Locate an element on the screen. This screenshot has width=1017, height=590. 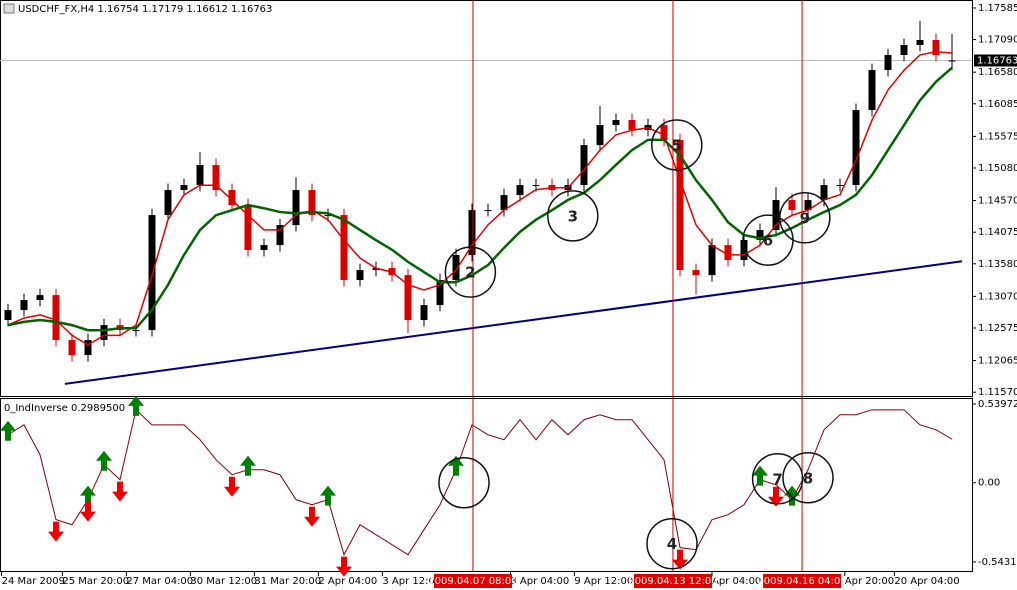
cursor-label: 2009.04.16 04:00 is located at coordinates (801, 581).